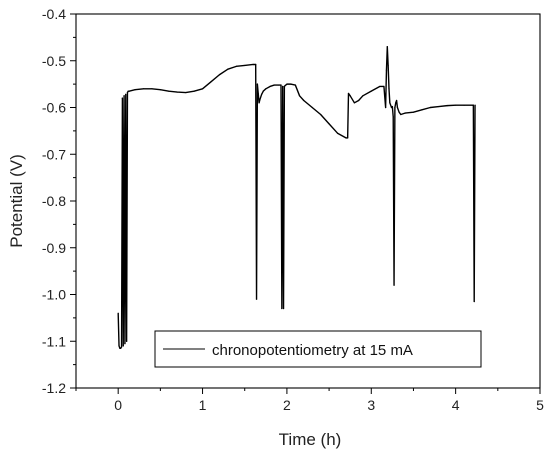 The width and height of the screenshot is (550, 452). I want to click on y-tick-label: -1.0, so click(54, 295).